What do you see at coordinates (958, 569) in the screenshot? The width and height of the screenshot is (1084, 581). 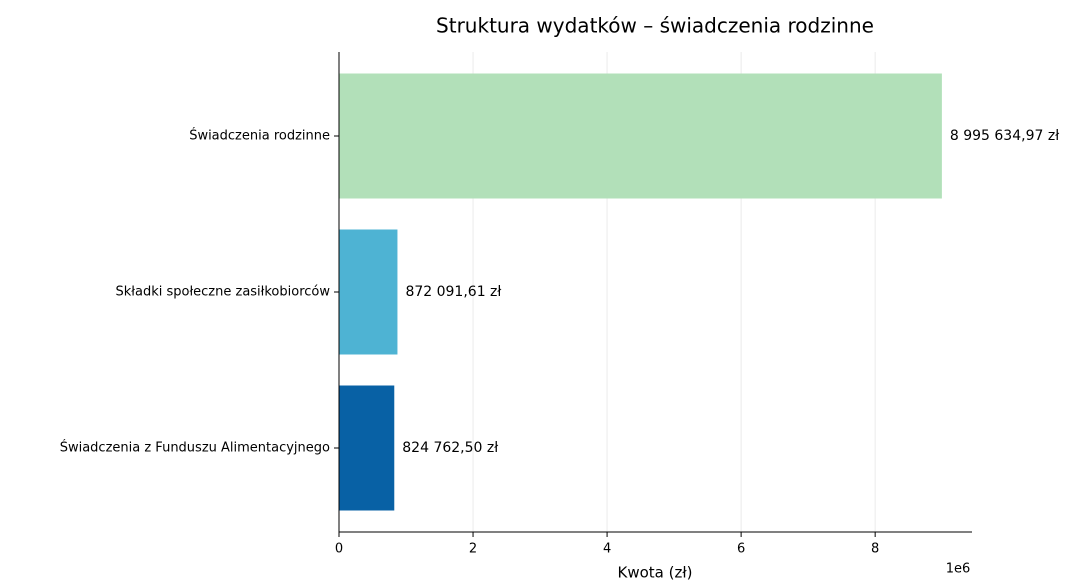 I see `x-offset-label: 1e6` at bounding box center [958, 569].